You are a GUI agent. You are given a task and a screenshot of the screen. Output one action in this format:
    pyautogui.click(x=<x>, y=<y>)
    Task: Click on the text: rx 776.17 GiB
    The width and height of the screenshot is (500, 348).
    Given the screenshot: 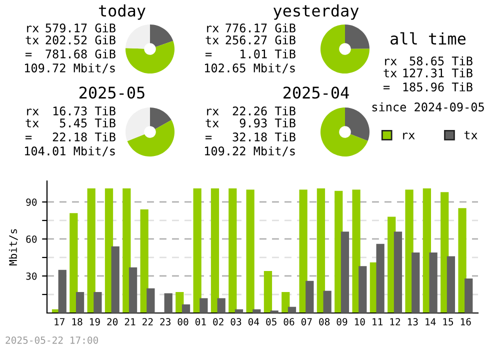 What is the action you would take?
    pyautogui.click(x=251, y=27)
    